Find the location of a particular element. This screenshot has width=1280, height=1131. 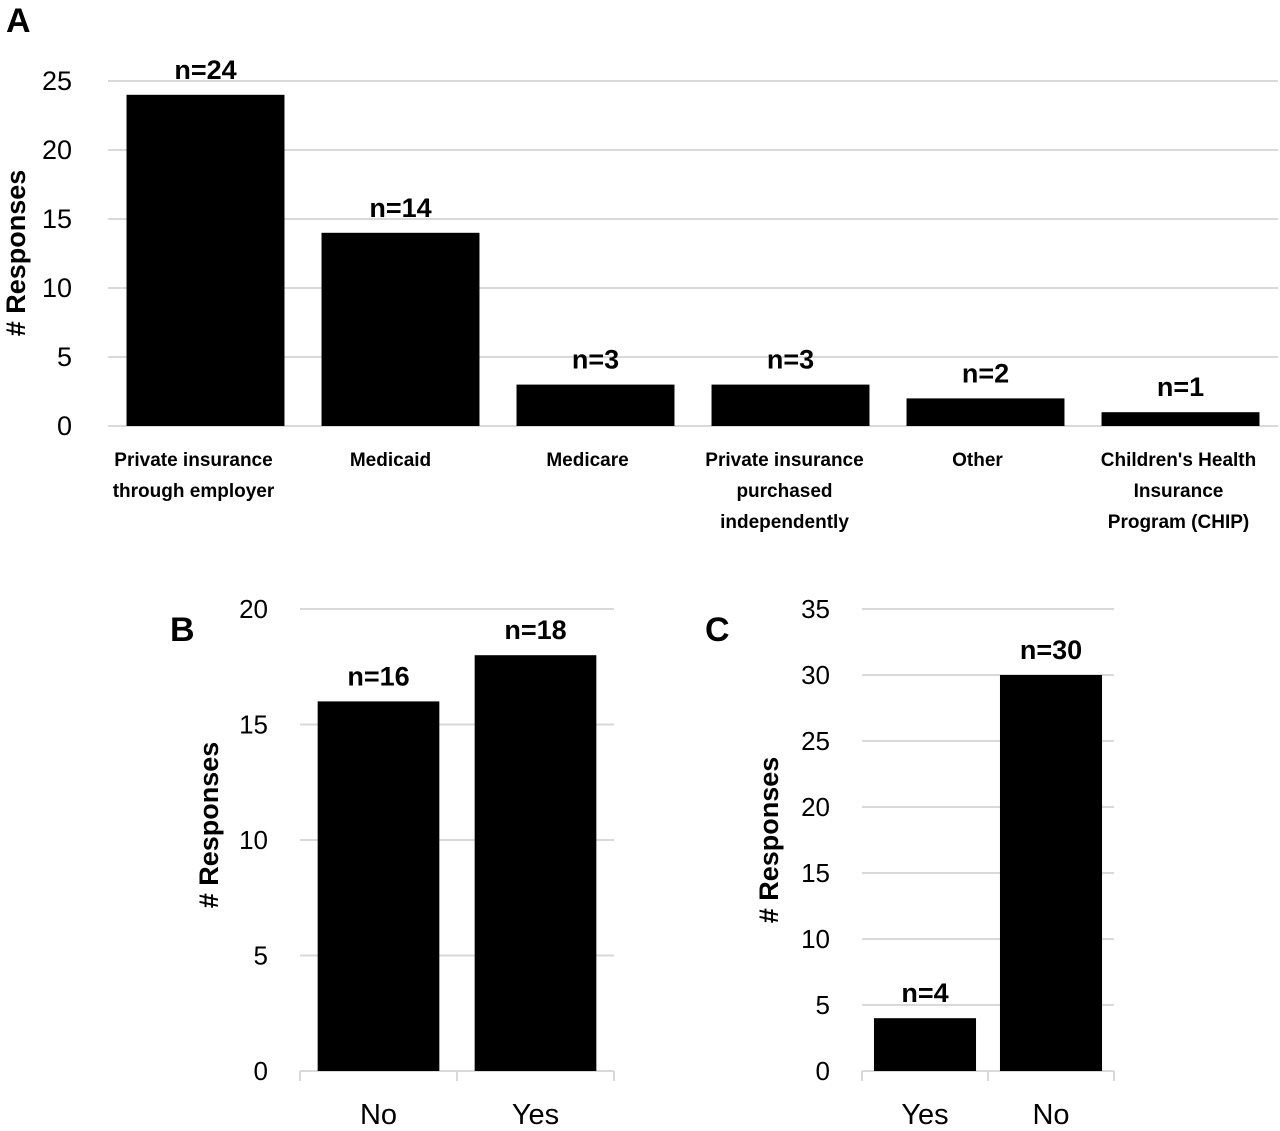

x-tick-label-line: Medicare is located at coordinates (587, 460).